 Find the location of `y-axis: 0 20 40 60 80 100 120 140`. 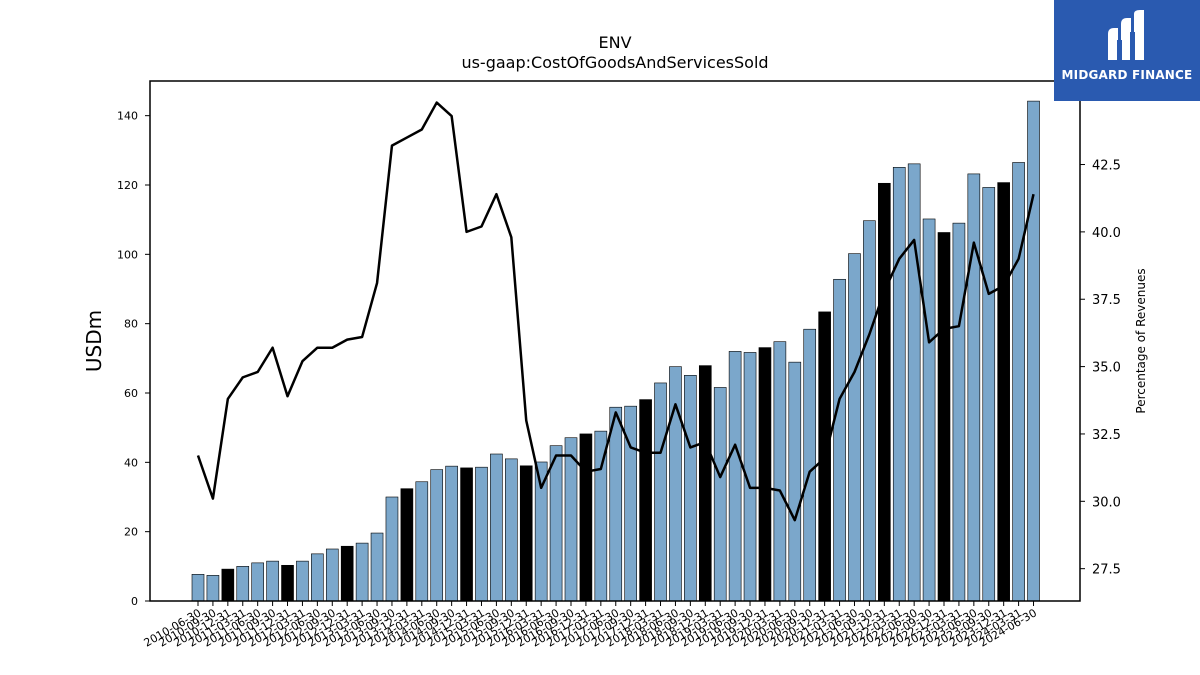

y-axis: 0 20 40 60 80 100 120 140 is located at coordinates (133, 359).